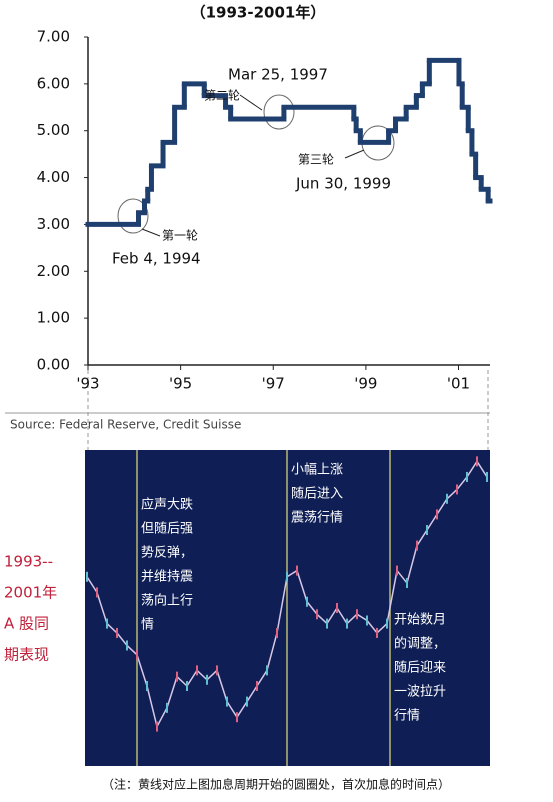 The width and height of the screenshot is (553, 802). What do you see at coordinates (317, 494) in the screenshot?
I see `panel-note: 随后进入` at bounding box center [317, 494].